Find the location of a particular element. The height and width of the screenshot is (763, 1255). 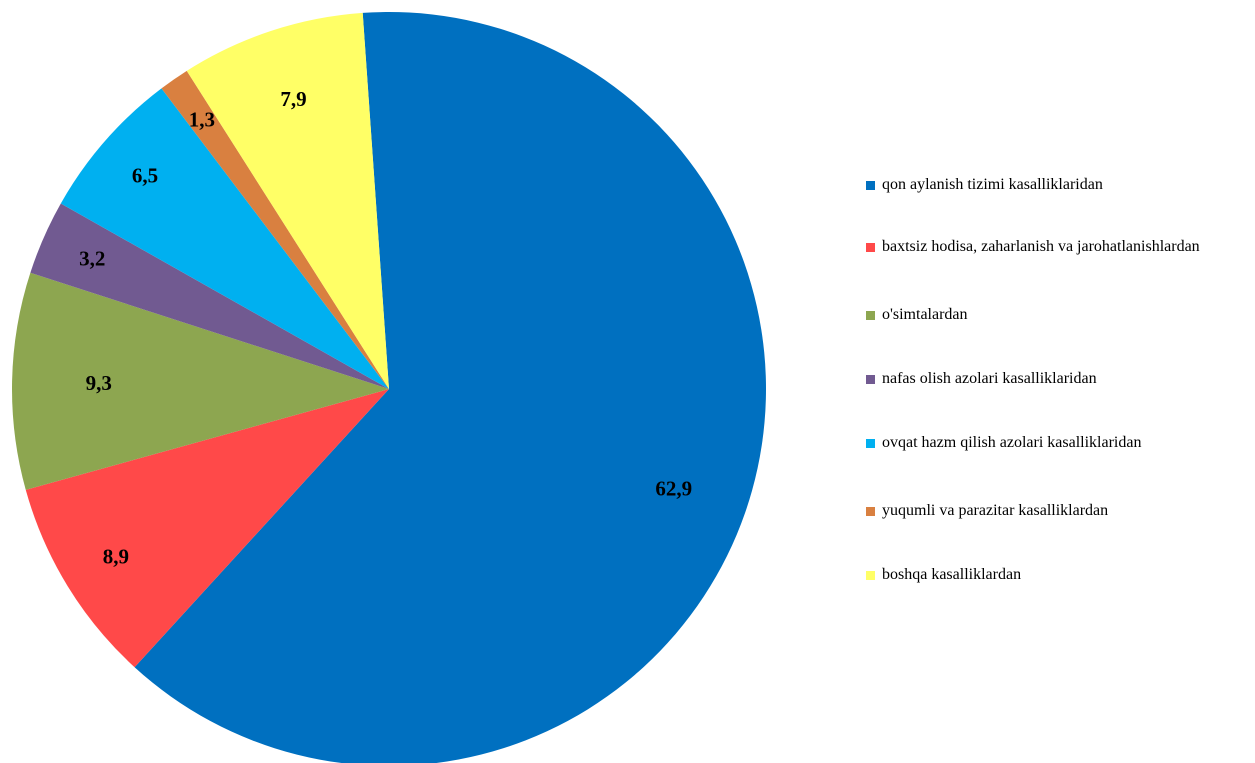

legend-item: yuqumli va parazitar kasalliklardan is located at coordinates (1060, 511).